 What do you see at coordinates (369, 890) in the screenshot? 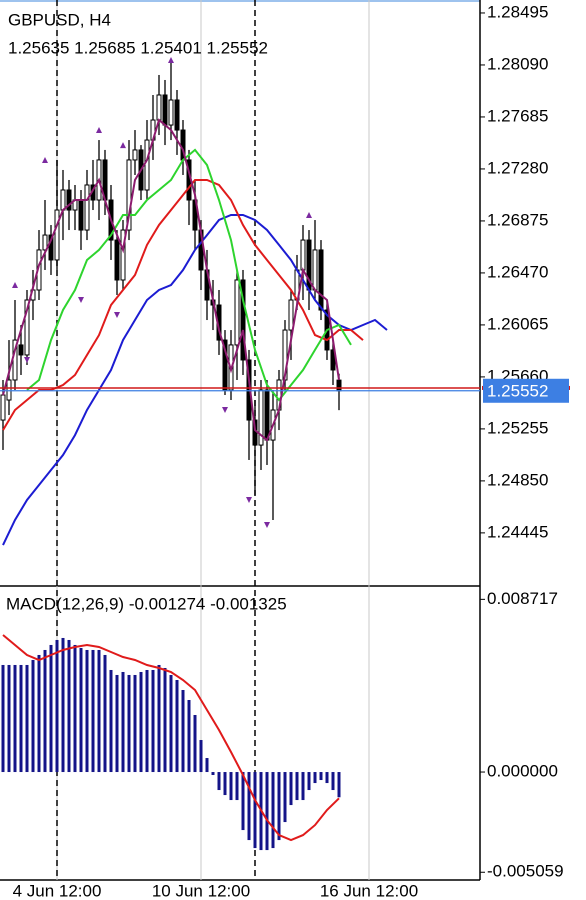
I see `x-tick-label: 16 Jun 12:00` at bounding box center [369, 890].